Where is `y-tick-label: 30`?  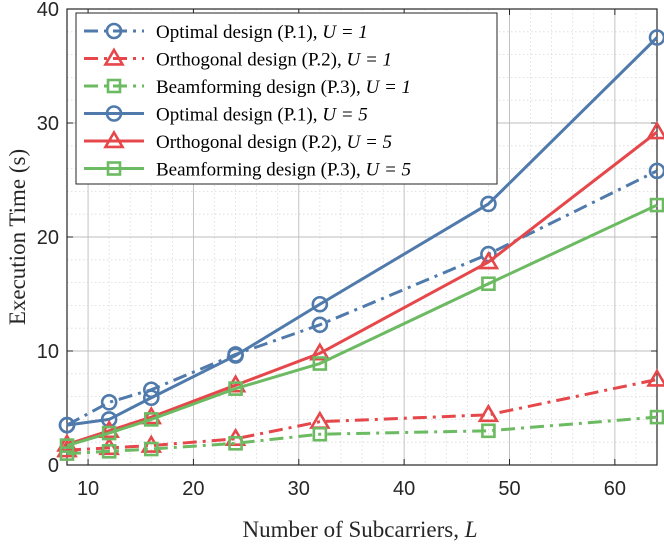
y-tick-label: 30 is located at coordinates (48, 124).